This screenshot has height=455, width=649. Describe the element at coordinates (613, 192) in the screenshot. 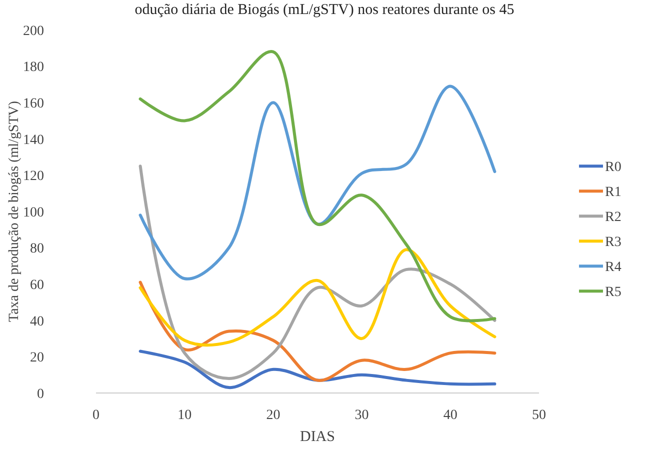

I see `legend-label: R1` at that location.